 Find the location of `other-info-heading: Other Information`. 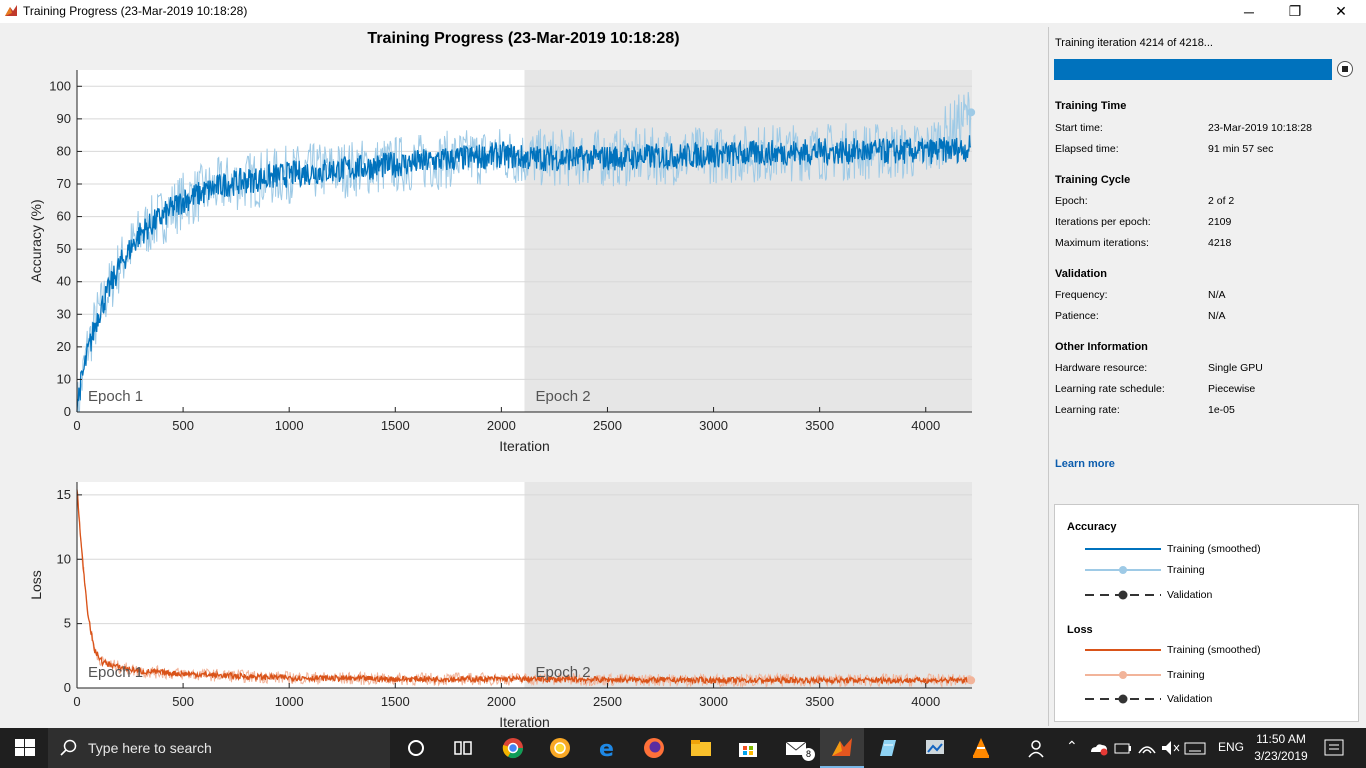

other-info-heading: Other Information is located at coordinates (1101, 347).